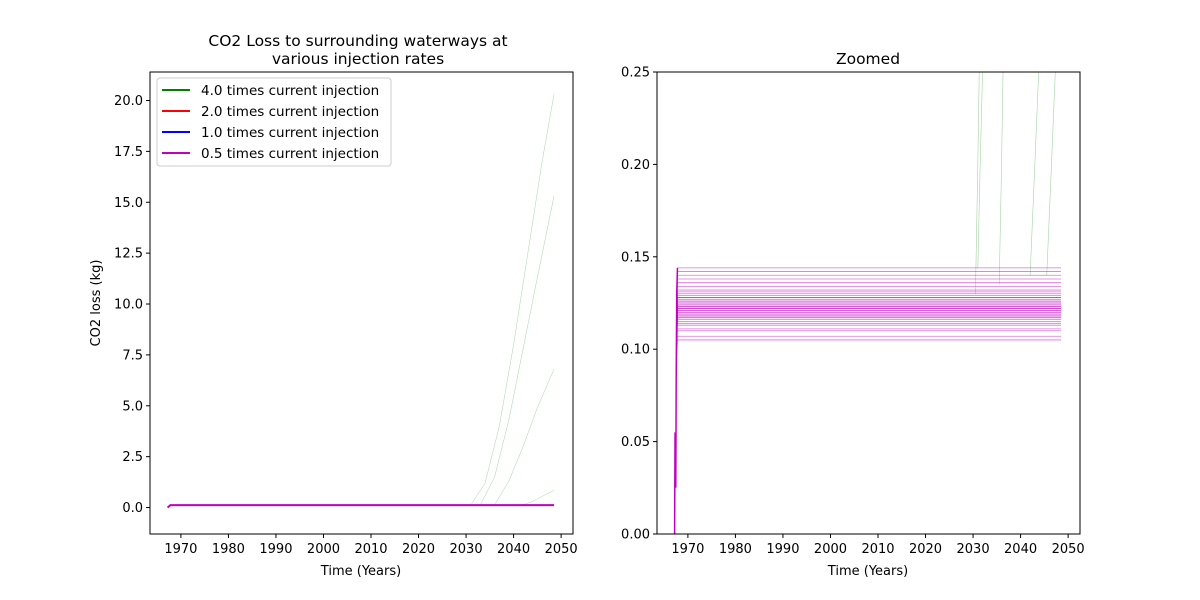 The height and width of the screenshot is (600, 1200). Describe the element at coordinates (132, 355) in the screenshot. I see `left-y-tick-label: 7.5` at that location.